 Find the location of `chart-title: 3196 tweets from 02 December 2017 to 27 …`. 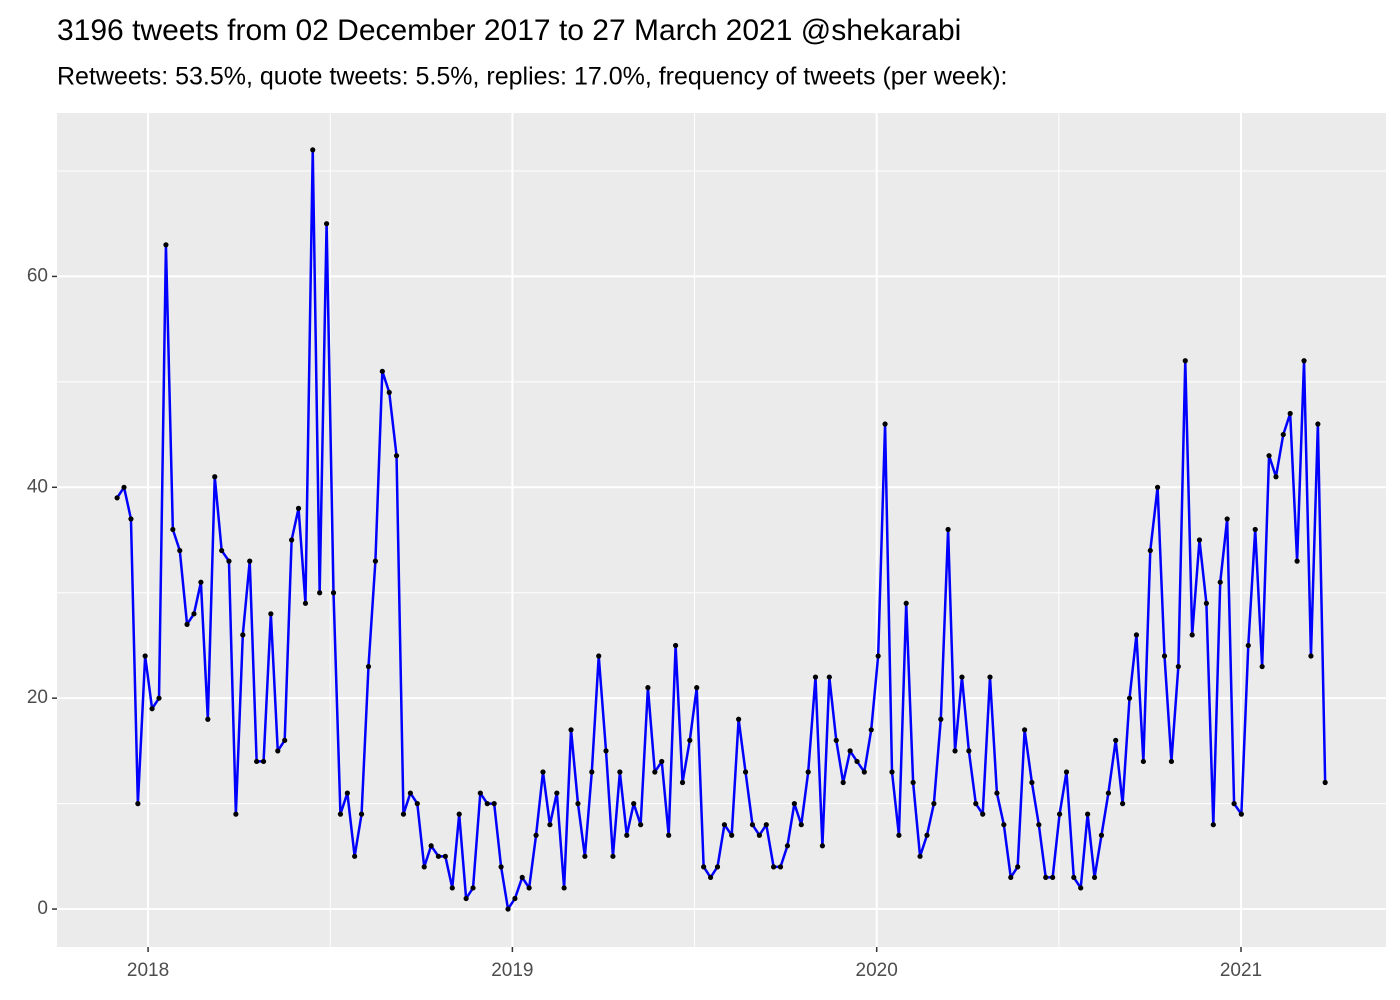

chart-title: 3196 tweets from 02 December 2017 to 27 … is located at coordinates (509, 30).